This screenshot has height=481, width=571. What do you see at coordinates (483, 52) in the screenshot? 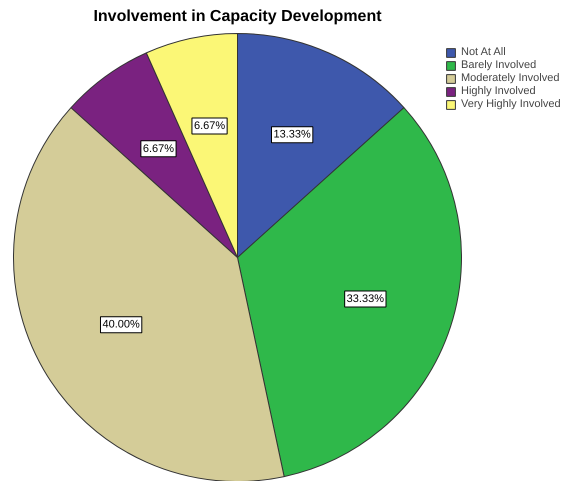
I see `legend-label: Not At All` at bounding box center [483, 52].